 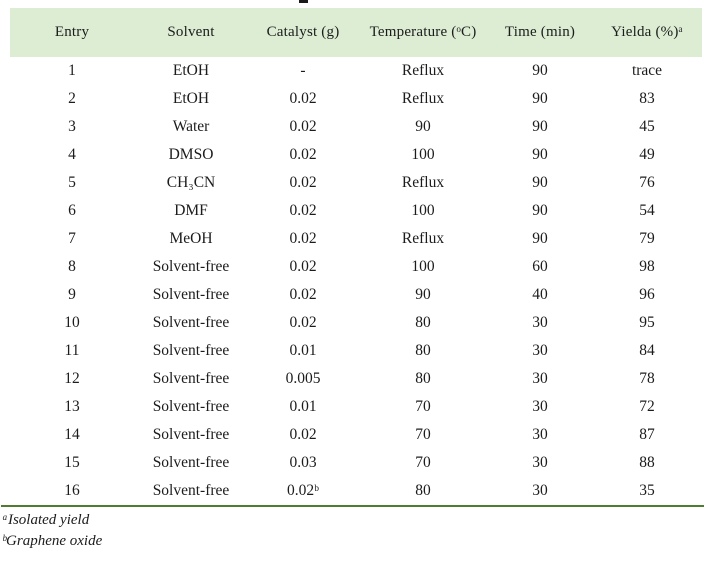 I want to click on cell-yield: trace, so click(x=647, y=70).